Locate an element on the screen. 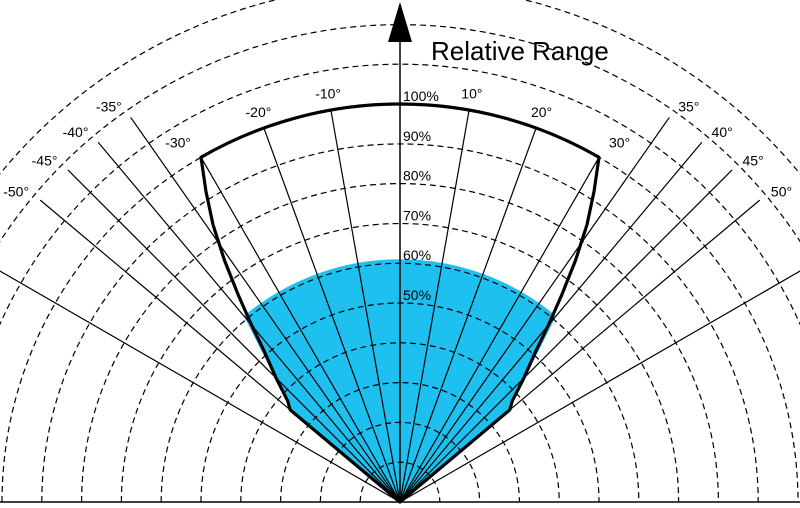  angle-label-neg30: -30° is located at coordinates (178, 143).